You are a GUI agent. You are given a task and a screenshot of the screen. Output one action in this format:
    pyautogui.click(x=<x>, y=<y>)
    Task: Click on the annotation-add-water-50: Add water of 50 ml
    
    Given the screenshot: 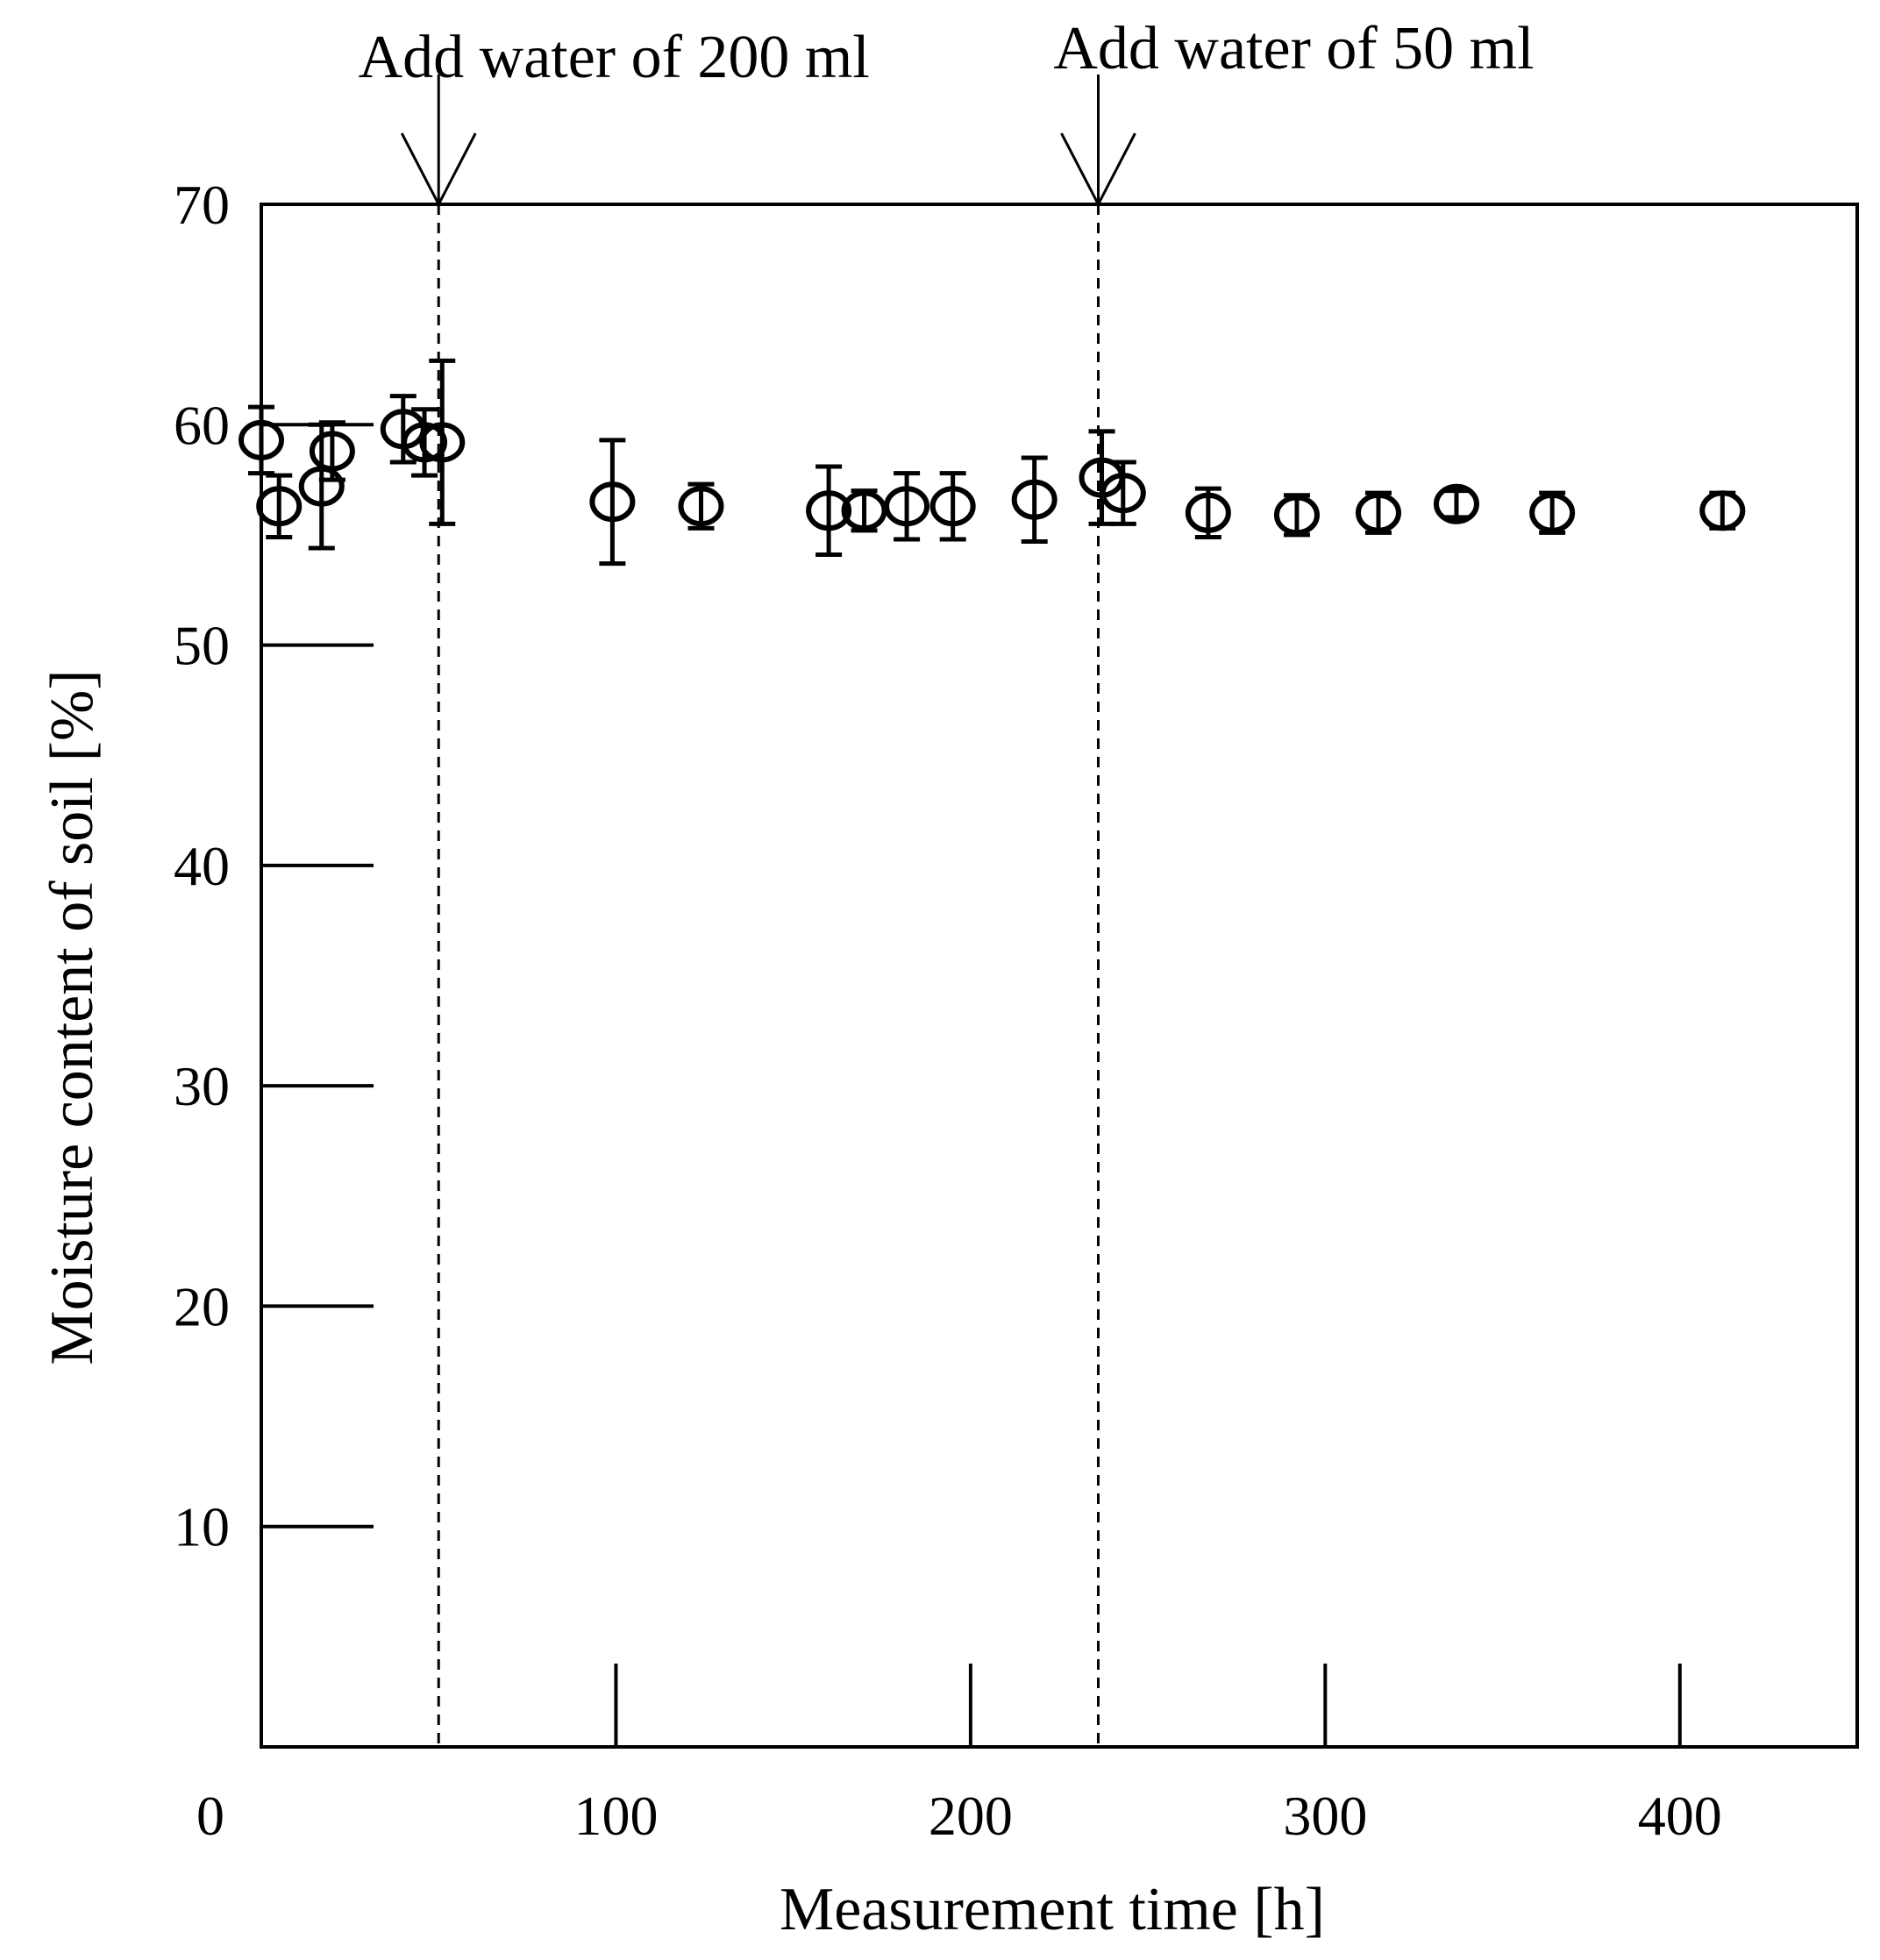 What is the action you would take?
    pyautogui.click(x=1294, y=48)
    